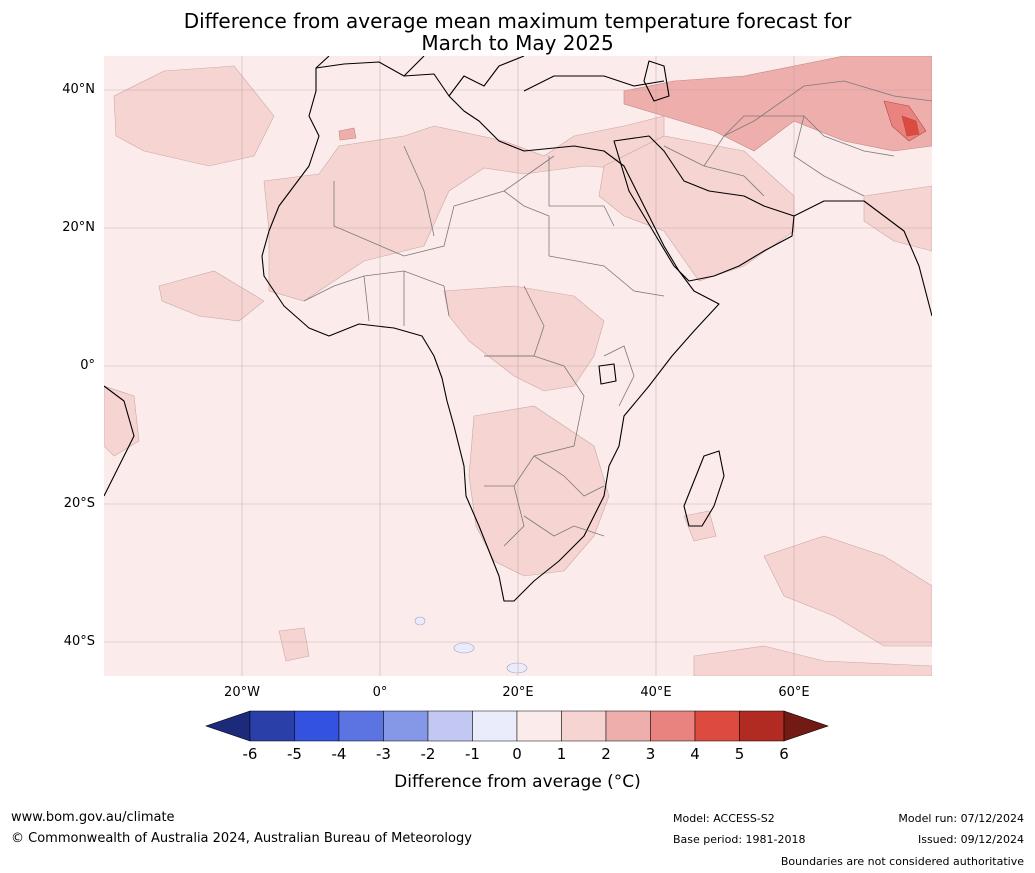  I want to click on colorbar-label: Difference from average (°C), so click(517, 782).